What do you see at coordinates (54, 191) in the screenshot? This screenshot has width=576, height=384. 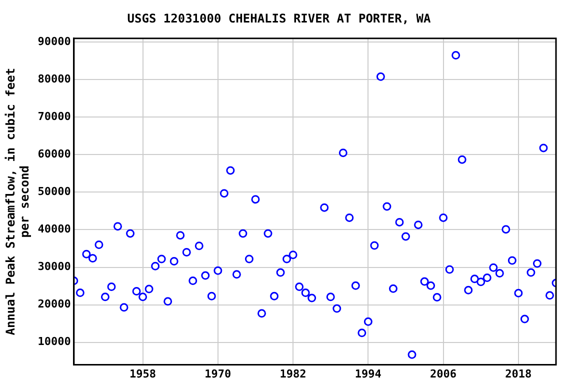 I see `y-tick-label: 50000` at bounding box center [54, 191].